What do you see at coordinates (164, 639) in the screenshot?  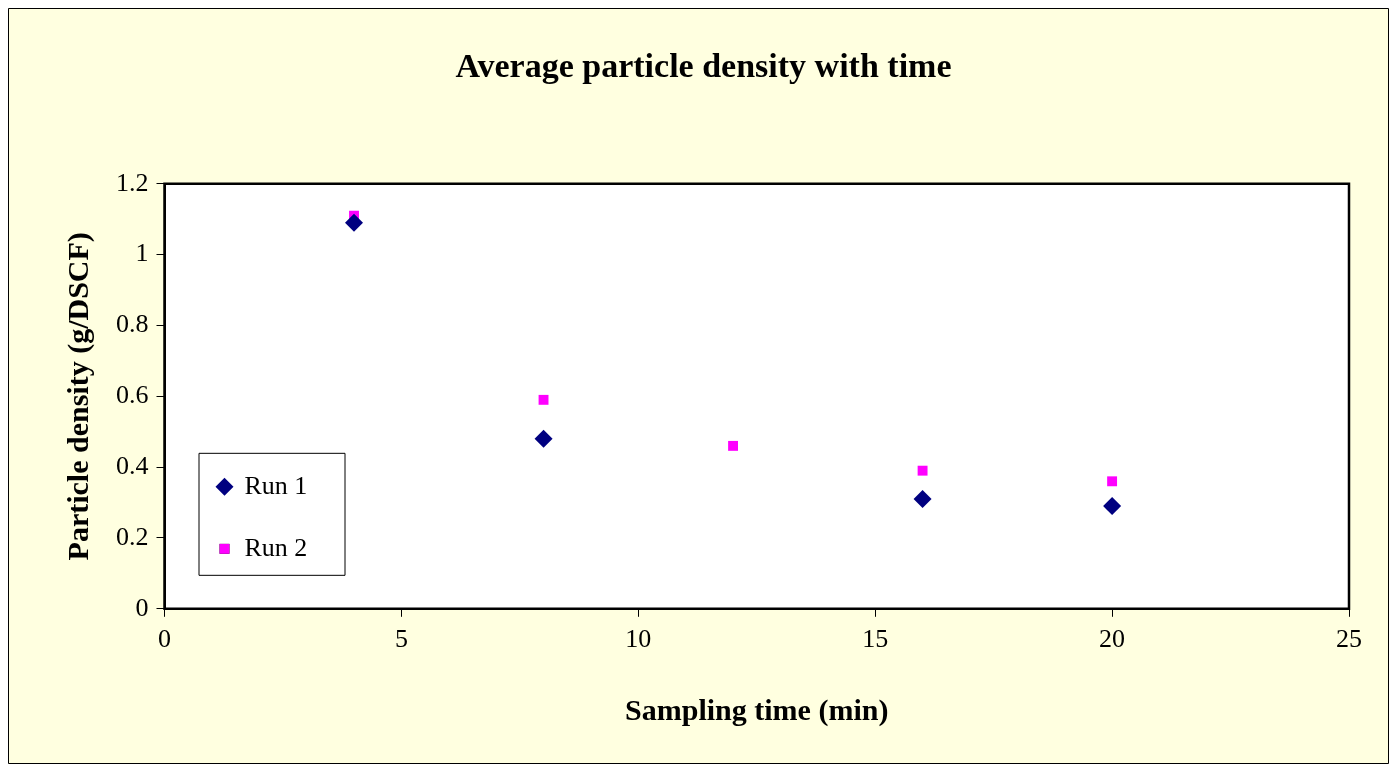 I see `x-tick-label: 0` at bounding box center [164, 639].